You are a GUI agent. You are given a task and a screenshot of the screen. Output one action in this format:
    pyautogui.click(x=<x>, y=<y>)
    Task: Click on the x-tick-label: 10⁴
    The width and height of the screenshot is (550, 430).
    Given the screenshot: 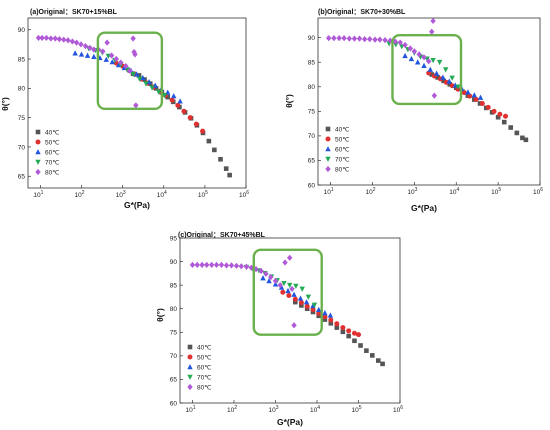 What is the action you would take?
    pyautogui.click(x=162, y=194)
    